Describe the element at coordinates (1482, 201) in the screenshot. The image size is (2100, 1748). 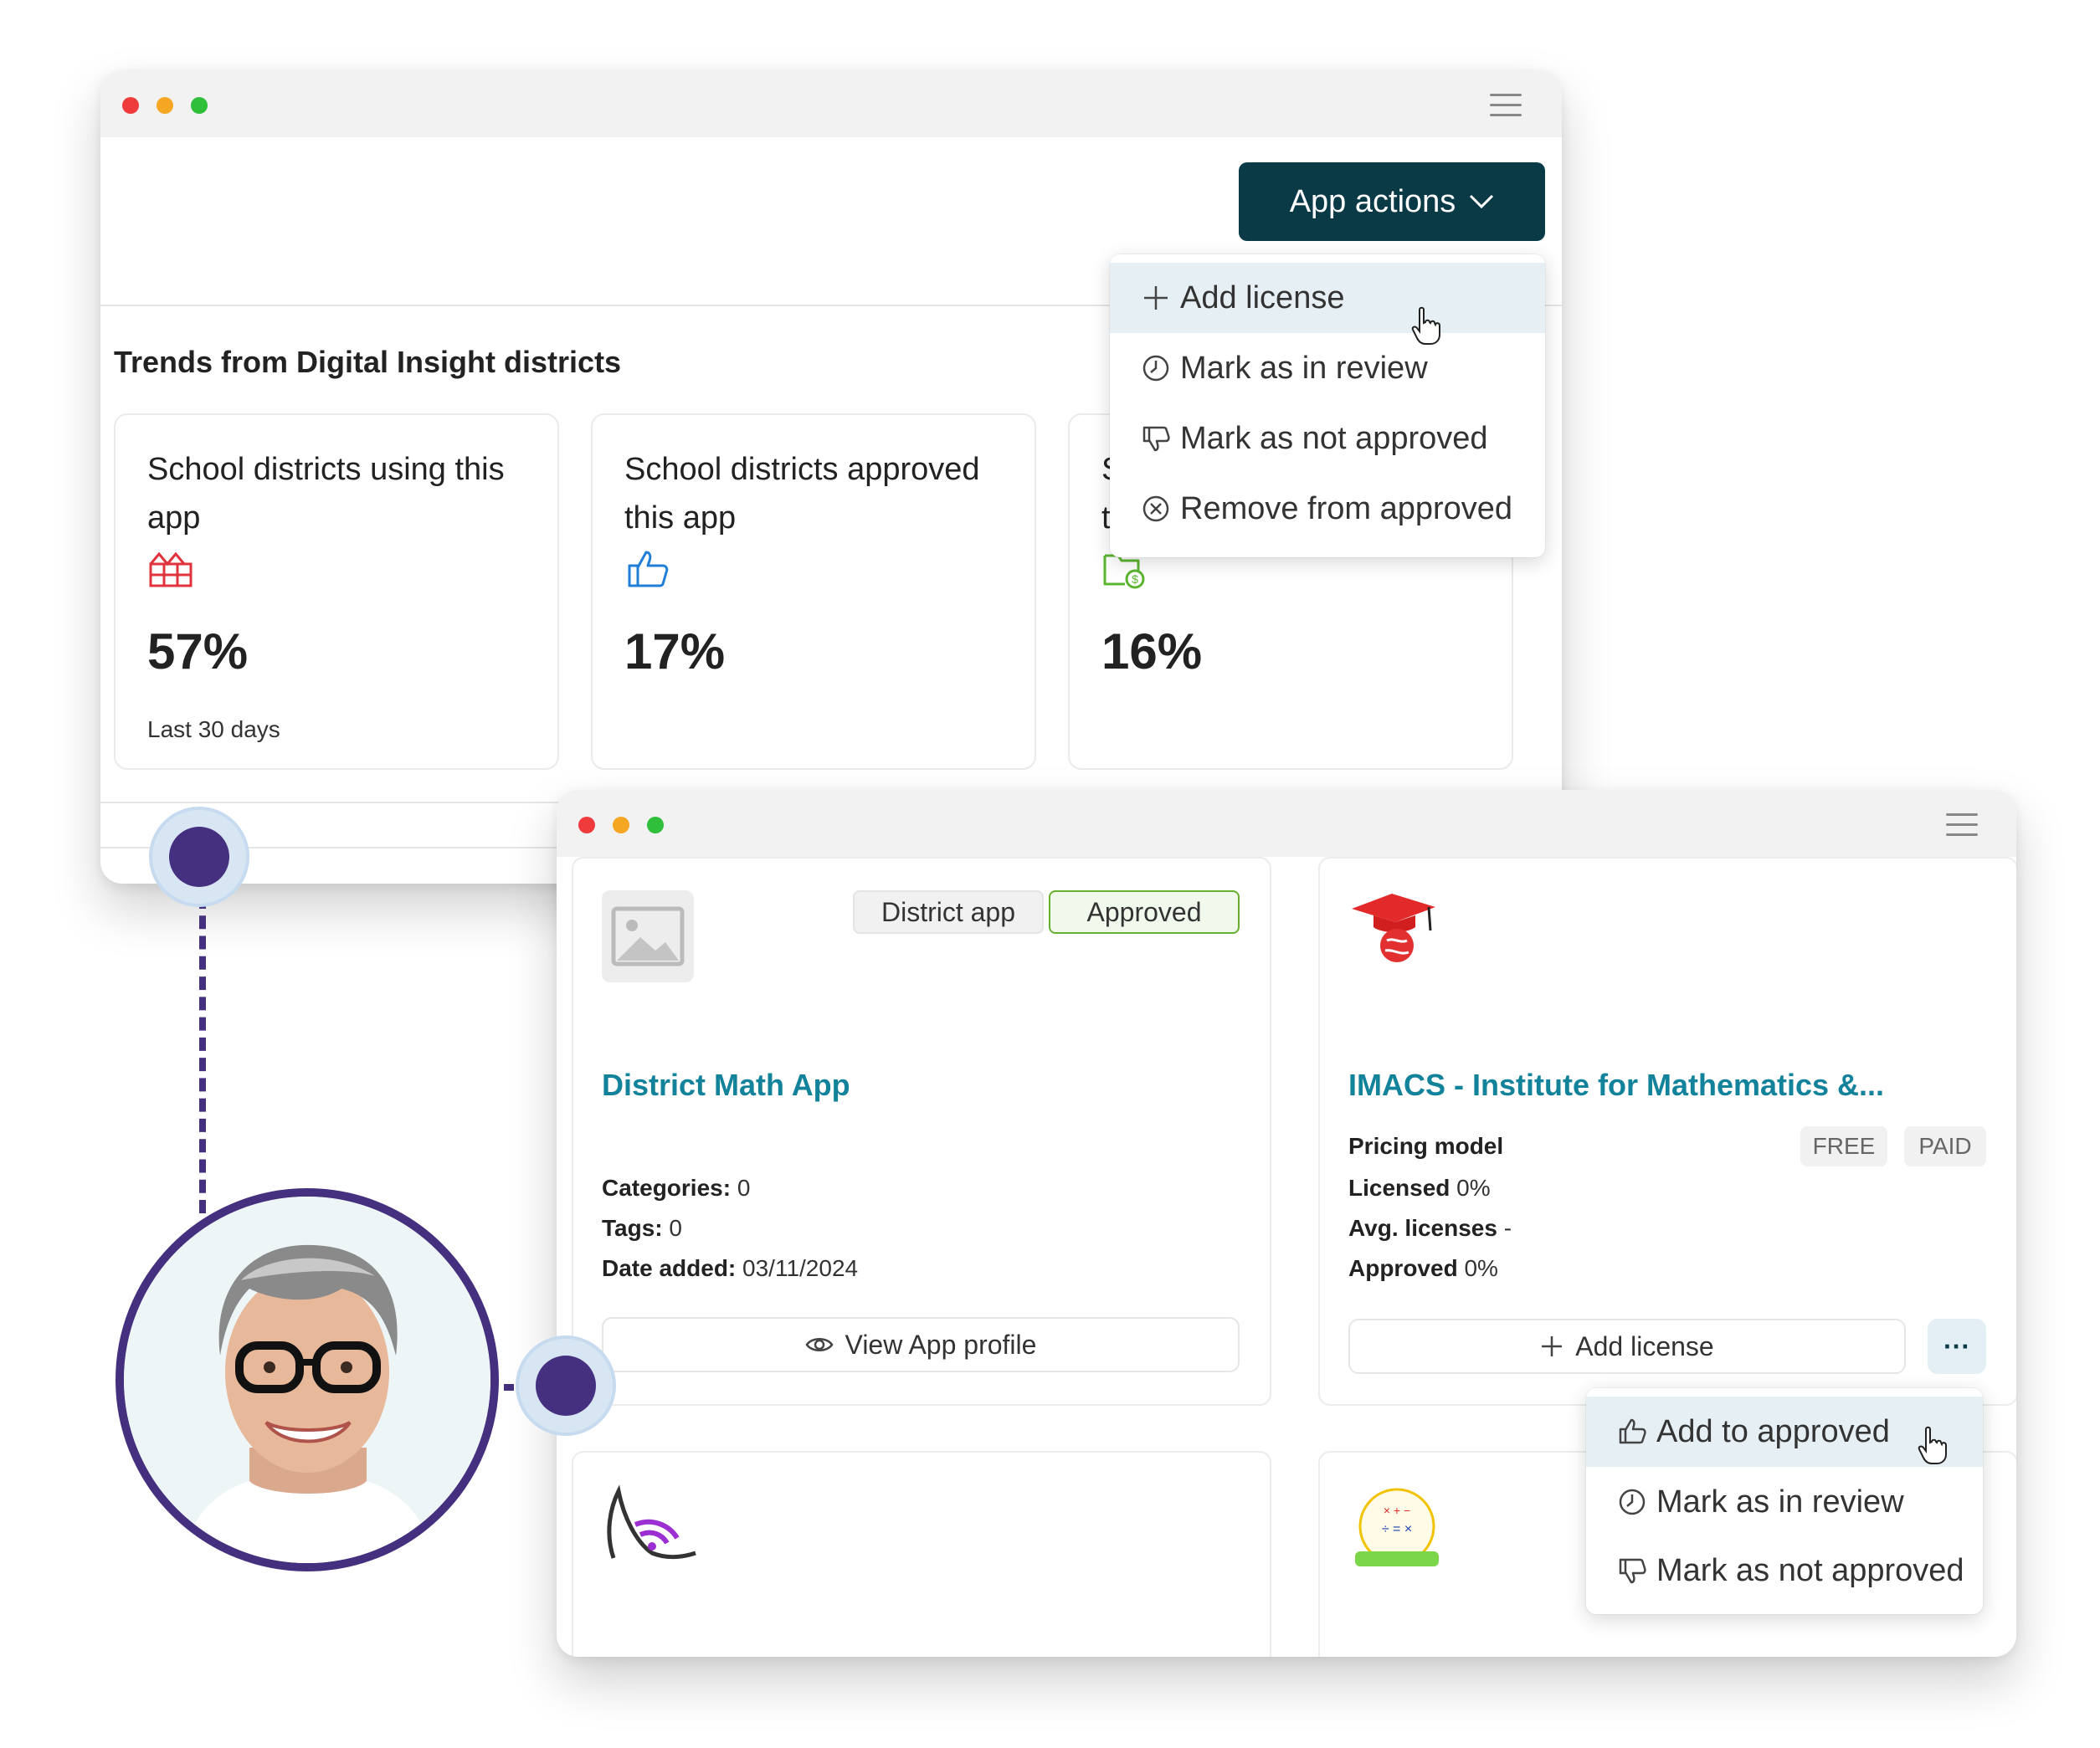
I see `chevron-down-icon` at that location.